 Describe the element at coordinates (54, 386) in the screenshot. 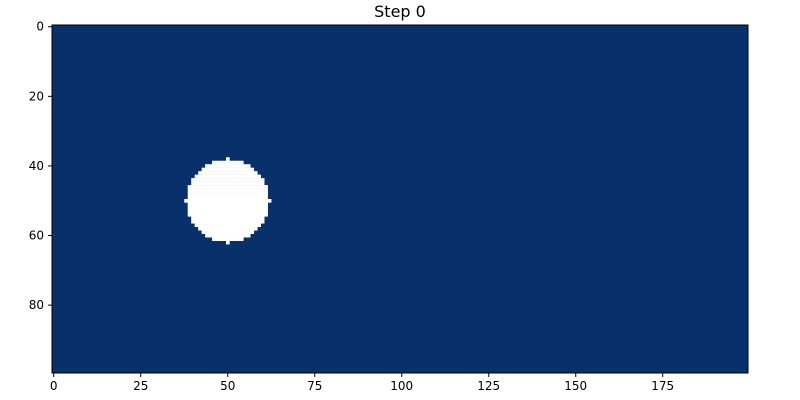

I see `x-tick-label: 0` at that location.